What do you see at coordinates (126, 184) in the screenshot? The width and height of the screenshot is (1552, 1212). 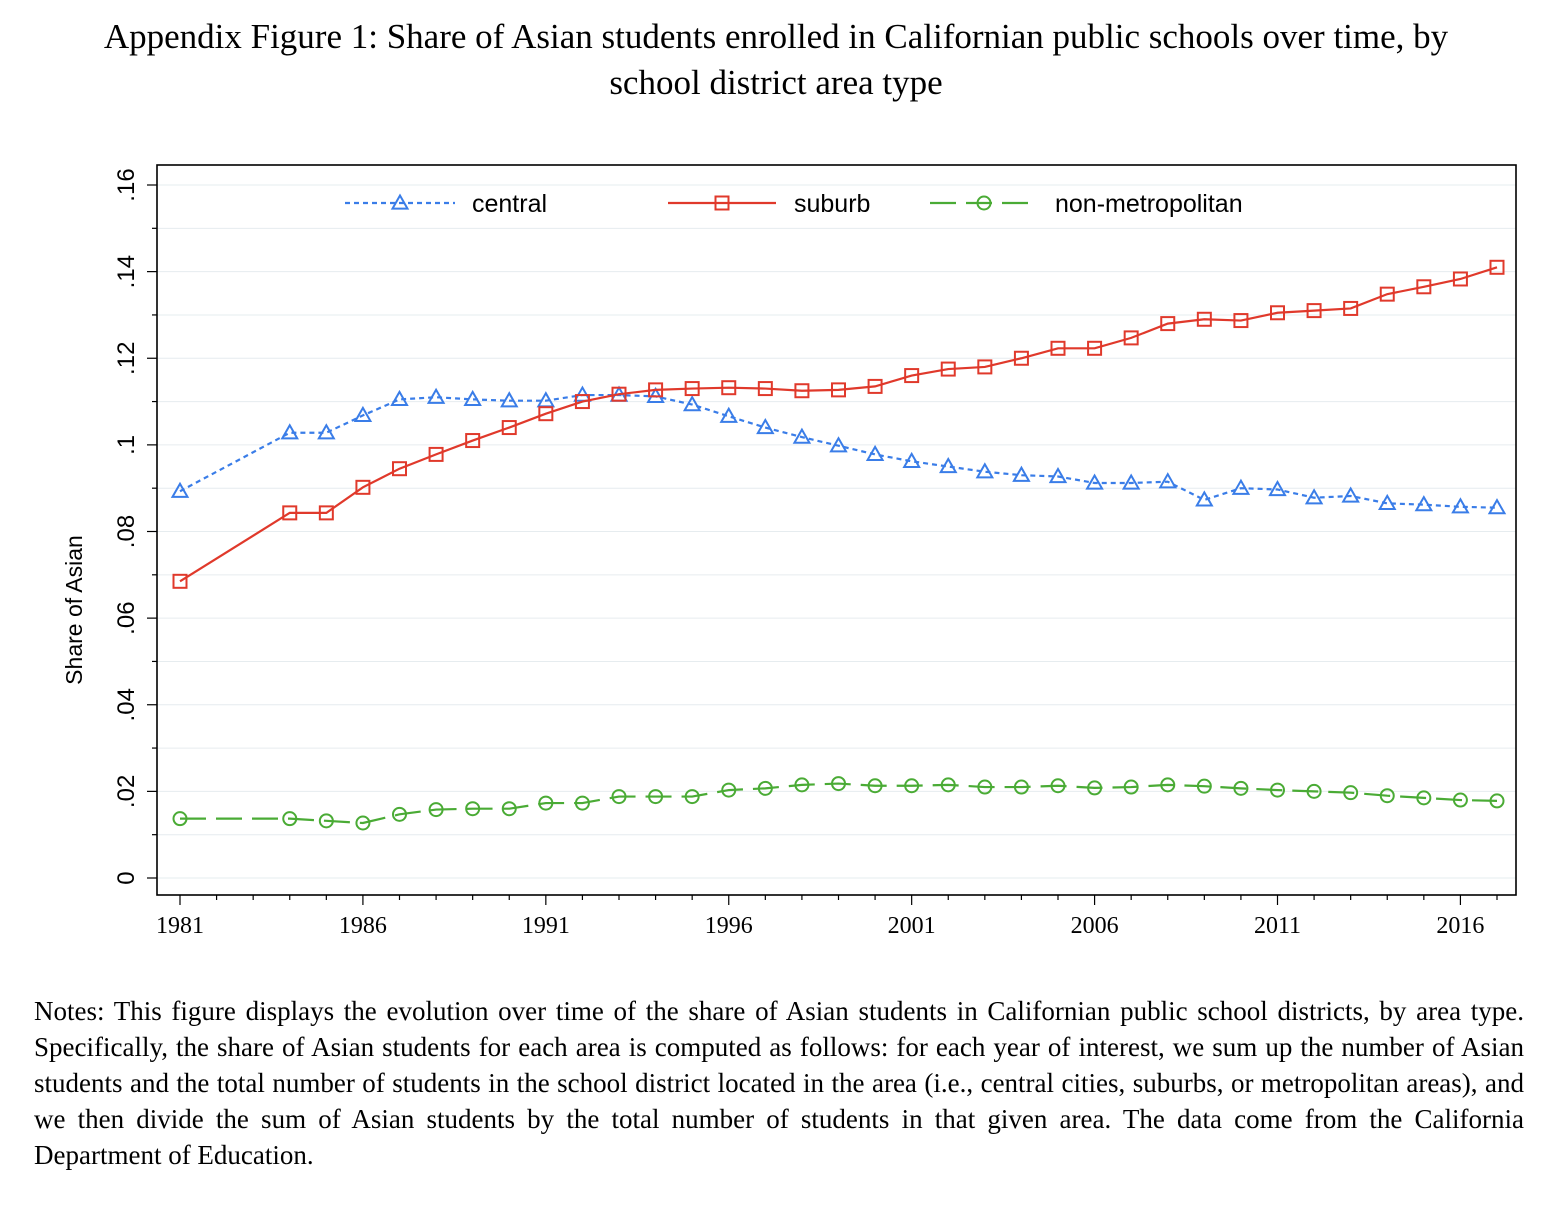 I see `y-tick-label: .16` at bounding box center [126, 184].